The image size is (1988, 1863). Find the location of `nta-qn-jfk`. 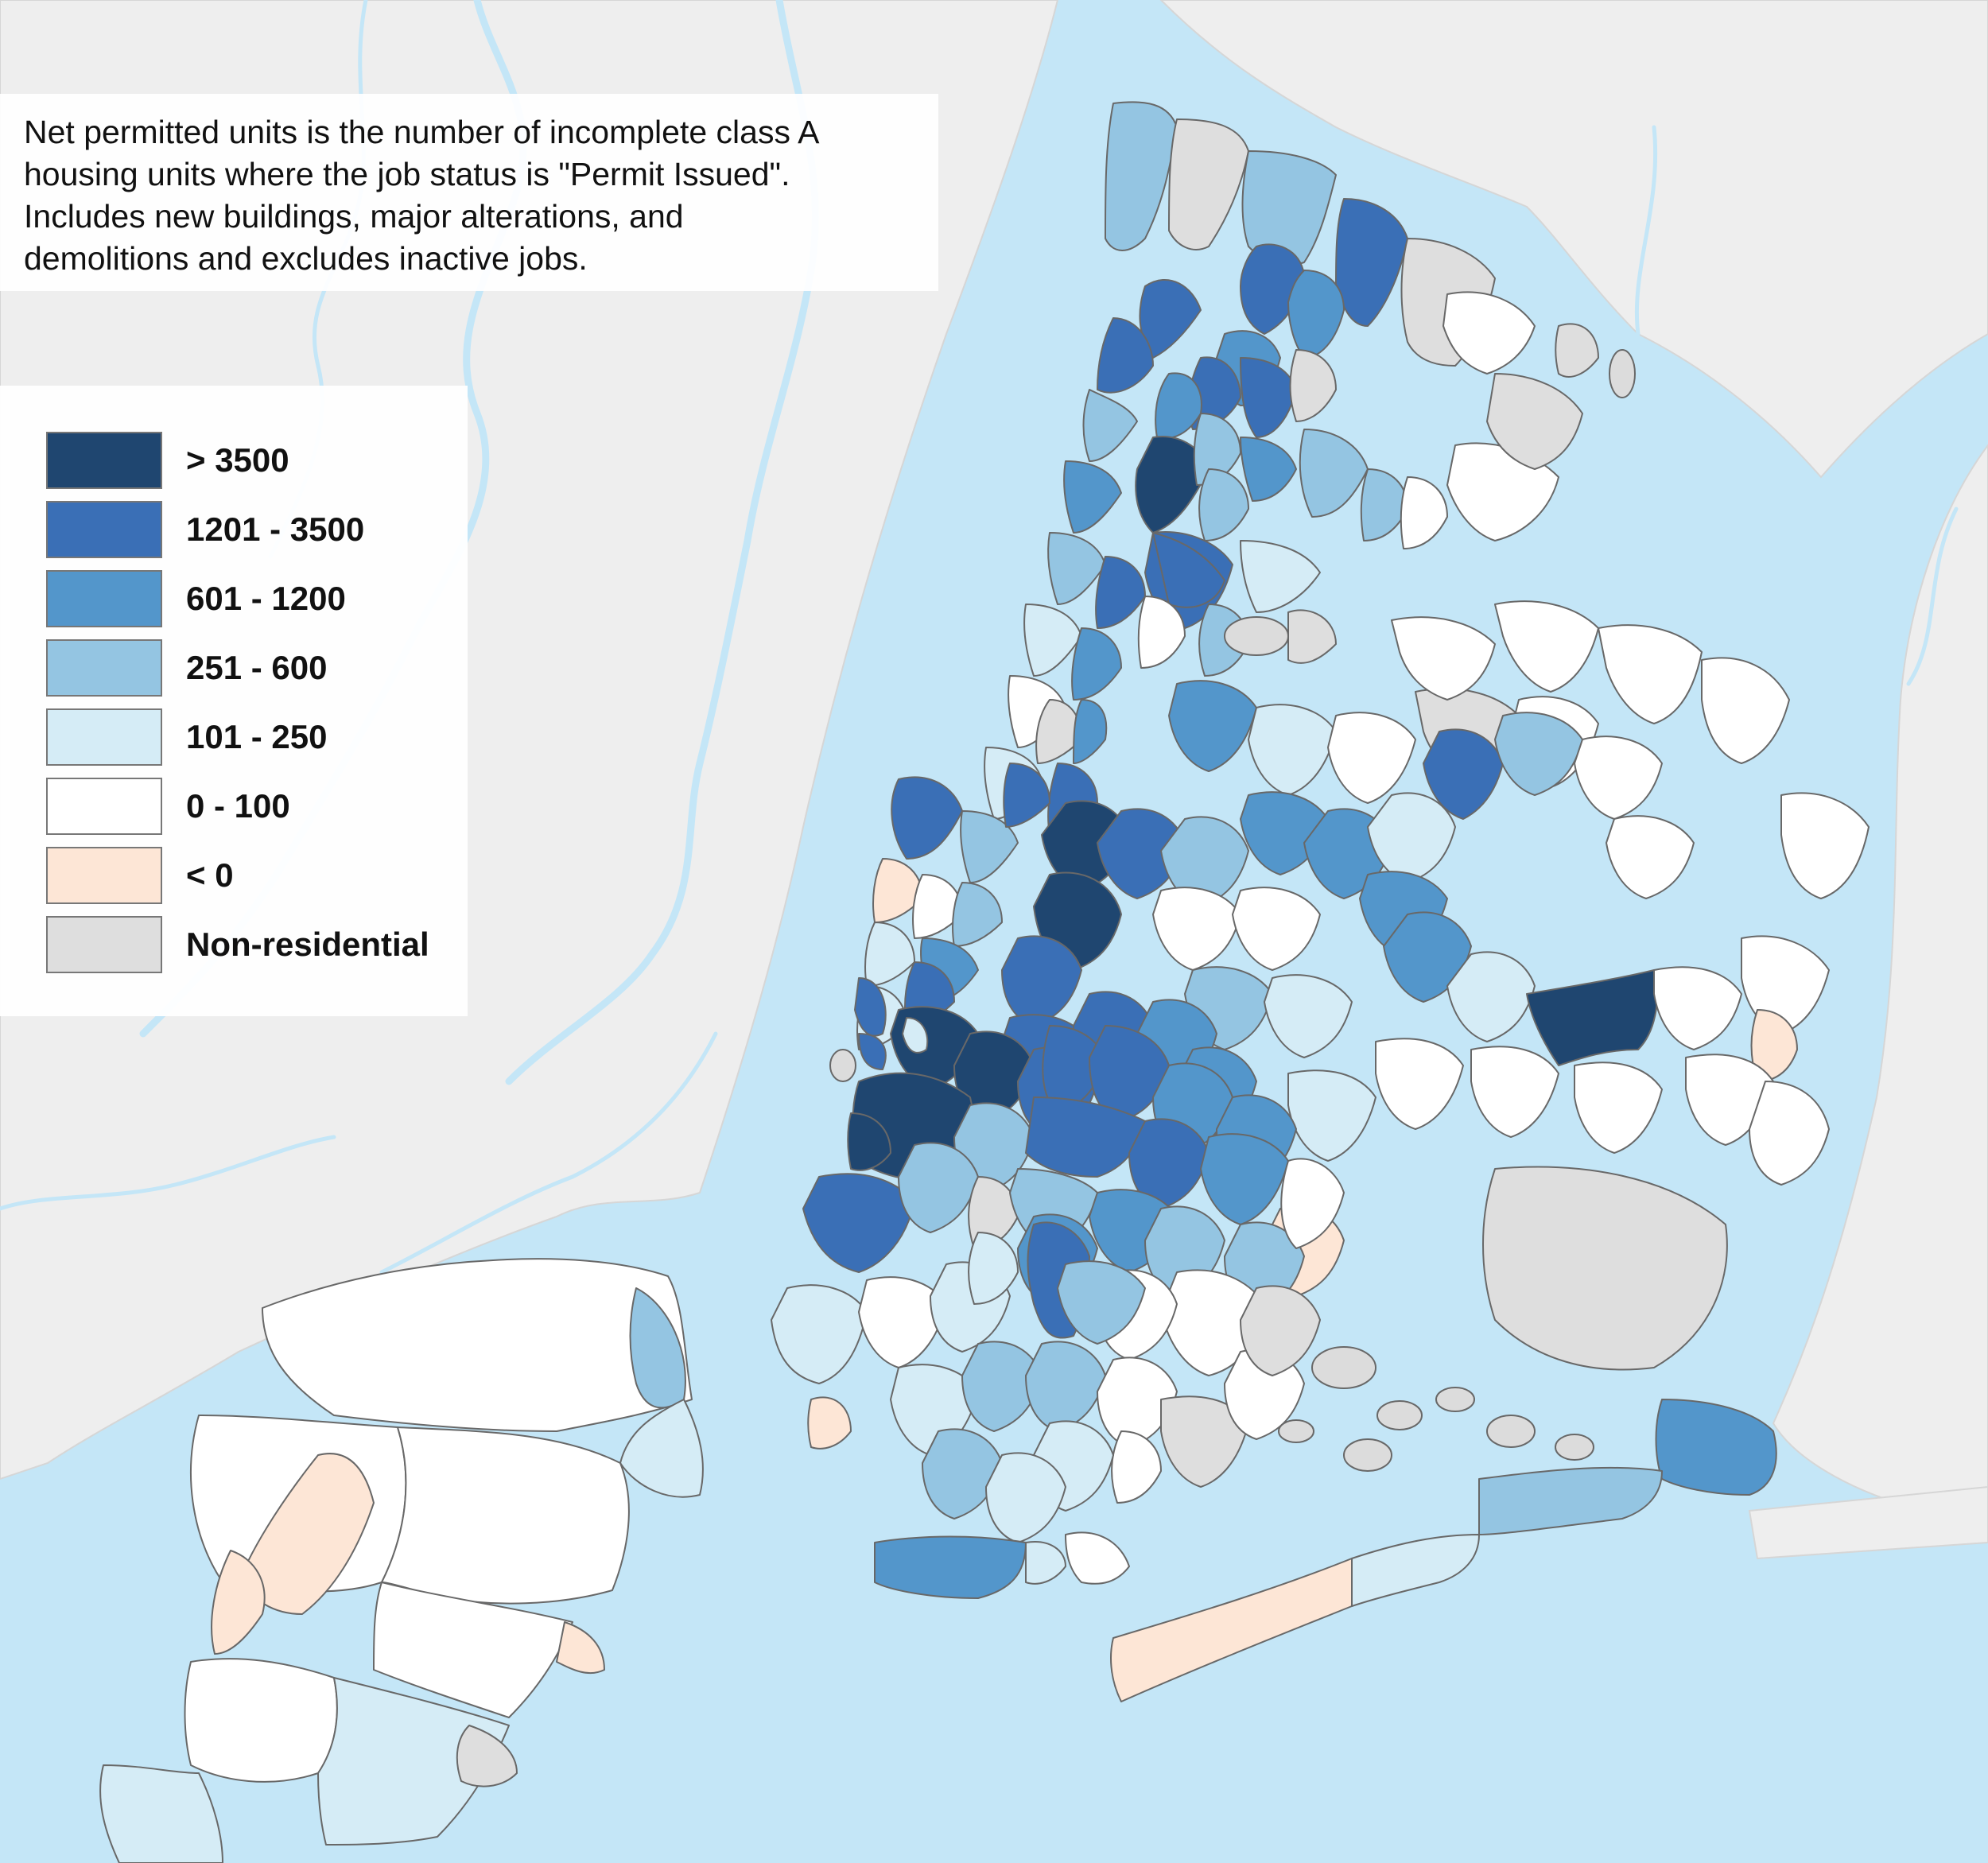

nta-qn-jfk is located at coordinates (1605, 1268).